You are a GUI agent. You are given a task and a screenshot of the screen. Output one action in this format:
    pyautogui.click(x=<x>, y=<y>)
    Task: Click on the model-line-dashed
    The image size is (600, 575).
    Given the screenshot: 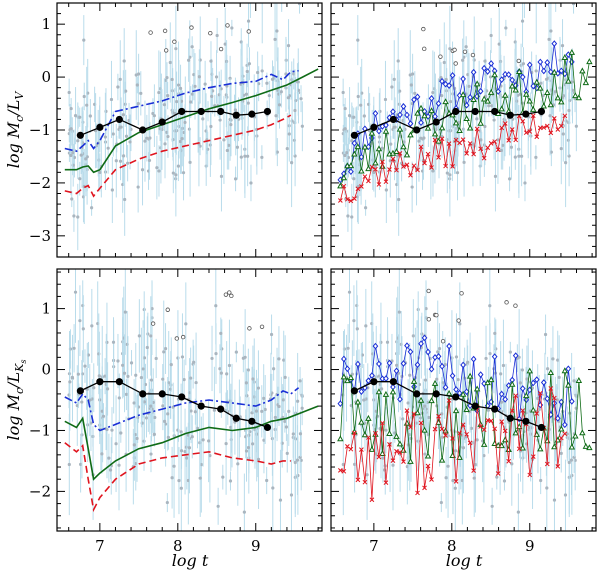 What is the action you would take?
    pyautogui.click(x=178, y=156)
    